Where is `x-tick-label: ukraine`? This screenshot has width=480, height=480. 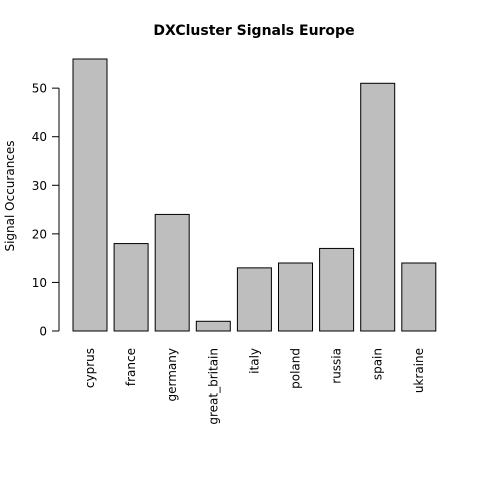
x-tick-label: ukraine is located at coordinates (419, 370).